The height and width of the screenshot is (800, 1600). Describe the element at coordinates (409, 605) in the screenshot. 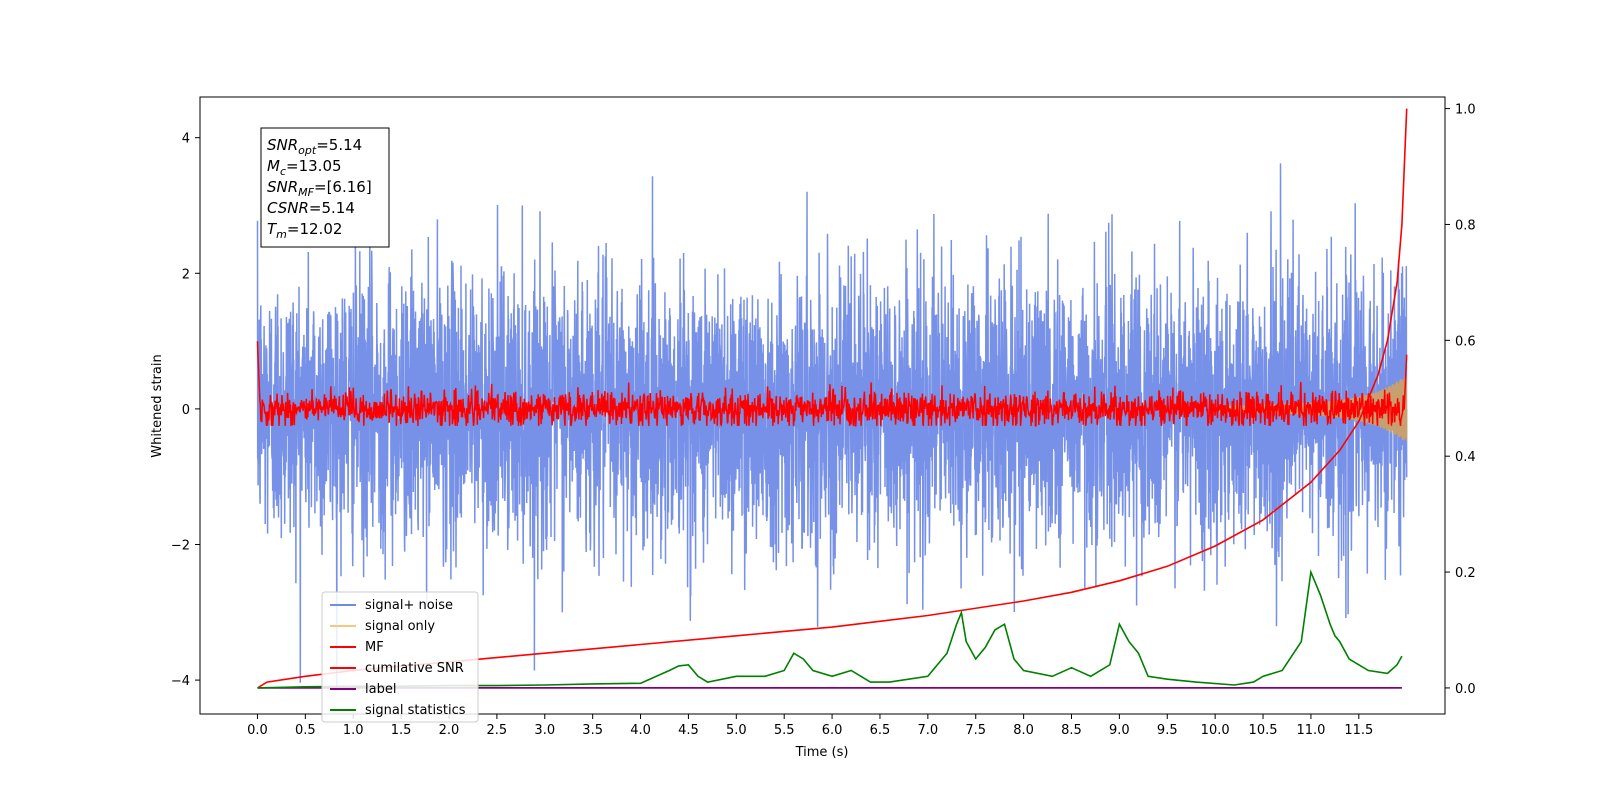

I see `legend-item-label: signal+ noise` at that location.